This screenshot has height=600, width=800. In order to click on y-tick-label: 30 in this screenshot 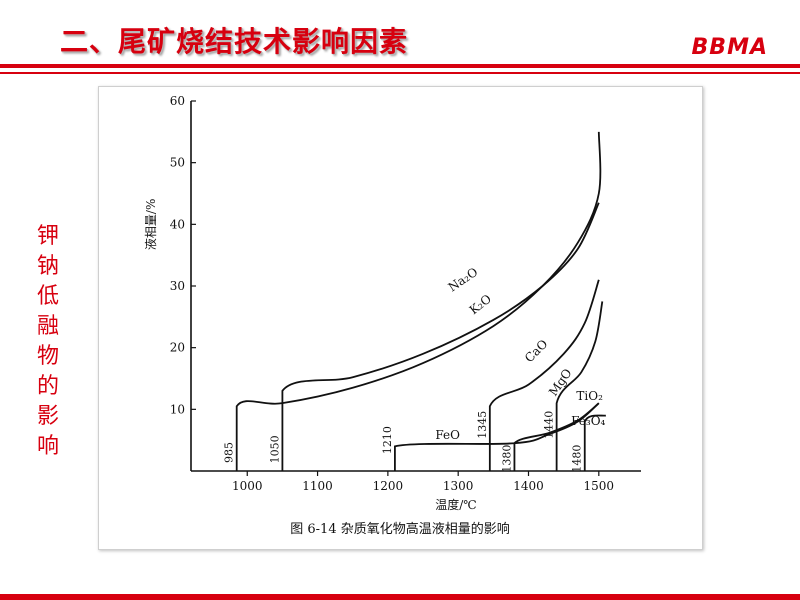, I will do `click(177, 286)`.